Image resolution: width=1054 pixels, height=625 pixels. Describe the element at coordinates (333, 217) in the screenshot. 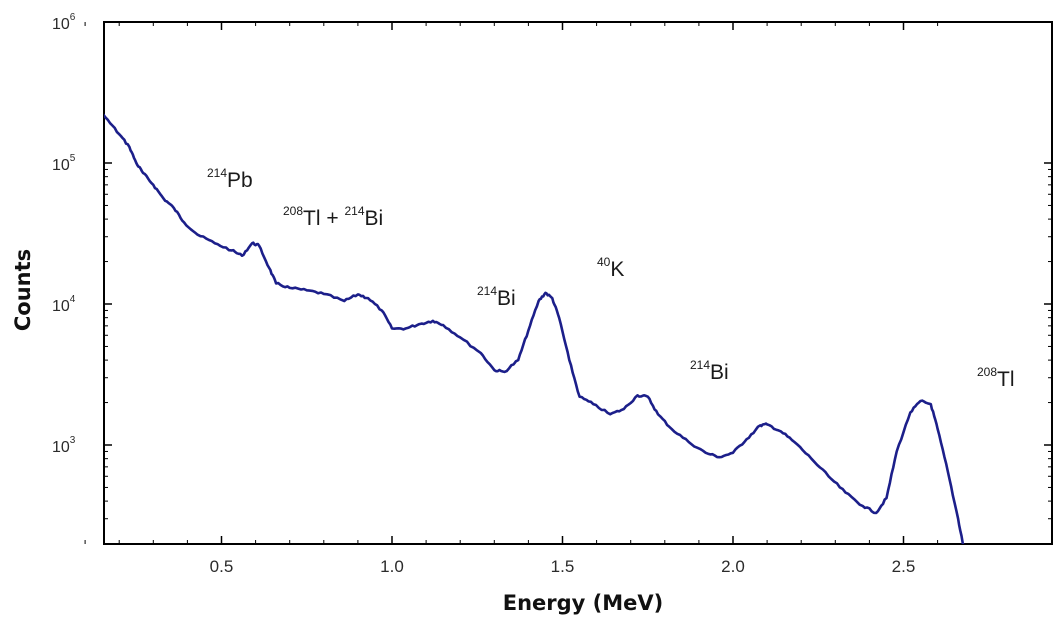

I see `annotation-tl208-bi214: 208Tl + 214Bi` at that location.